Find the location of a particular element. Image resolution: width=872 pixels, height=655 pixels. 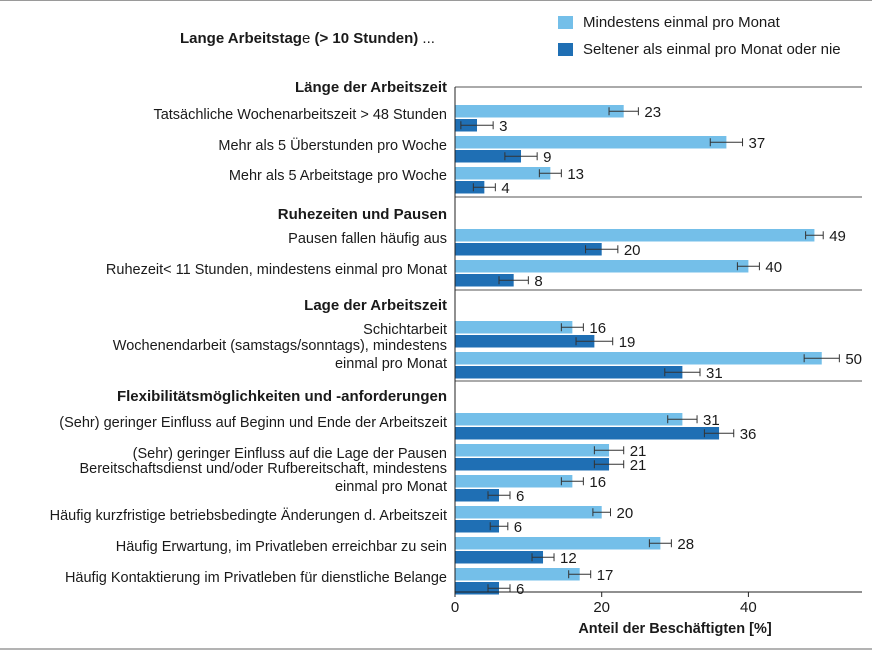

category-label: Mehr als 5 Überstunden pro Woche is located at coordinates (332, 145).